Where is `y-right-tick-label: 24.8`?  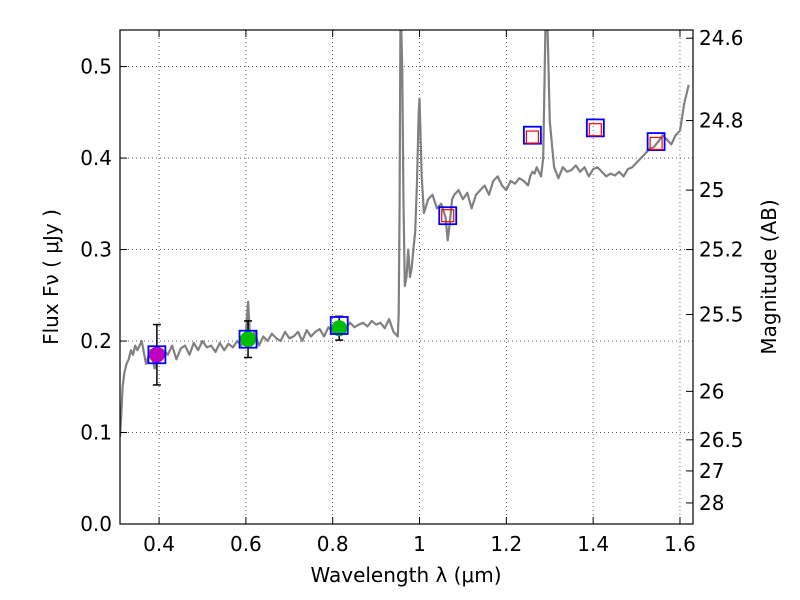 y-right-tick-label: 24.8 is located at coordinates (721, 121).